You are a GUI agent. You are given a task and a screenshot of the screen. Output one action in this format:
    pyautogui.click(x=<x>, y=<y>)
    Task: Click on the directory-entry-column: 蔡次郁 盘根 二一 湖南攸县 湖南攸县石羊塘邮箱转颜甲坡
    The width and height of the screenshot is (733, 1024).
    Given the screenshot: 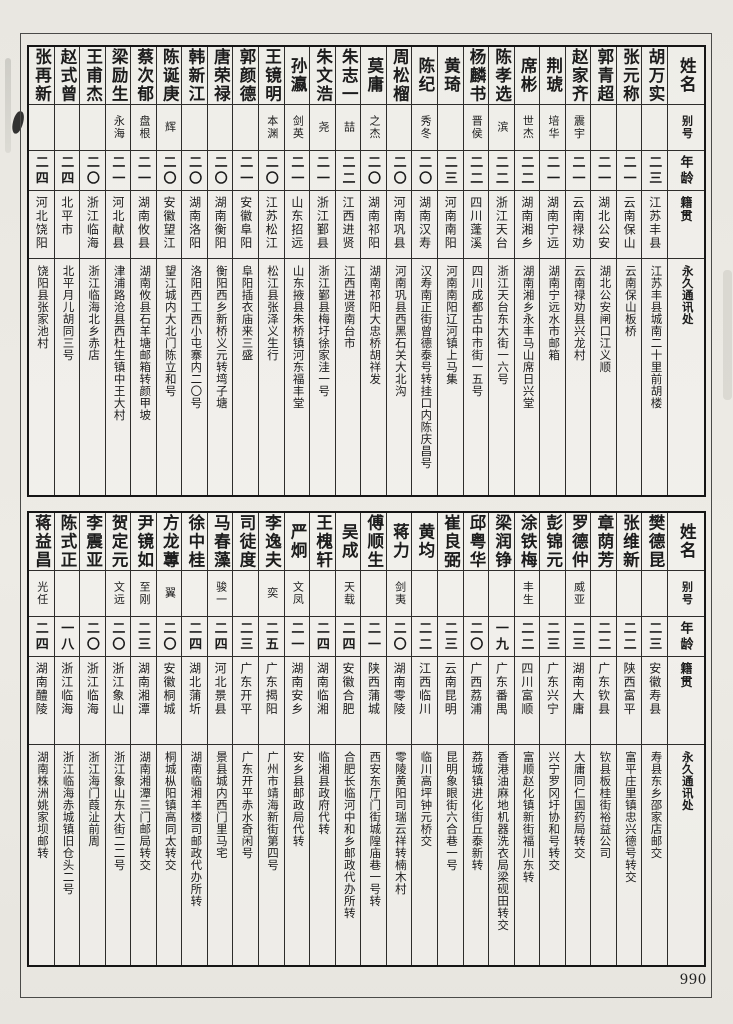 What is the action you would take?
    pyautogui.click(x=143, y=271)
    